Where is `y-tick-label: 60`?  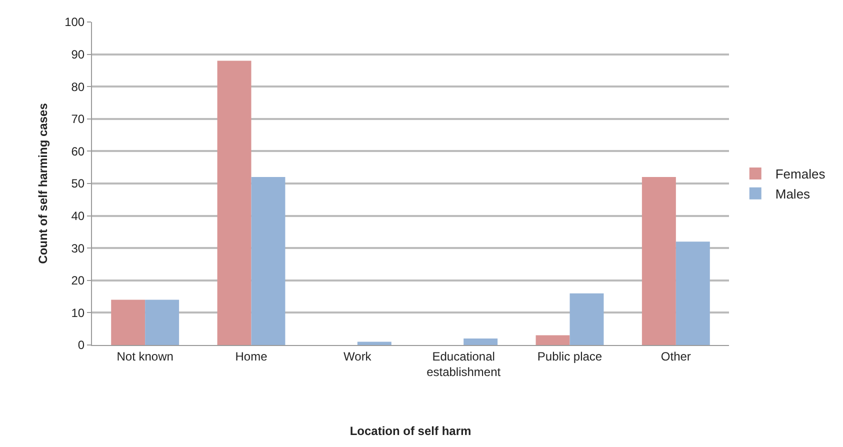
y-tick-label: 60 is located at coordinates (78, 151).